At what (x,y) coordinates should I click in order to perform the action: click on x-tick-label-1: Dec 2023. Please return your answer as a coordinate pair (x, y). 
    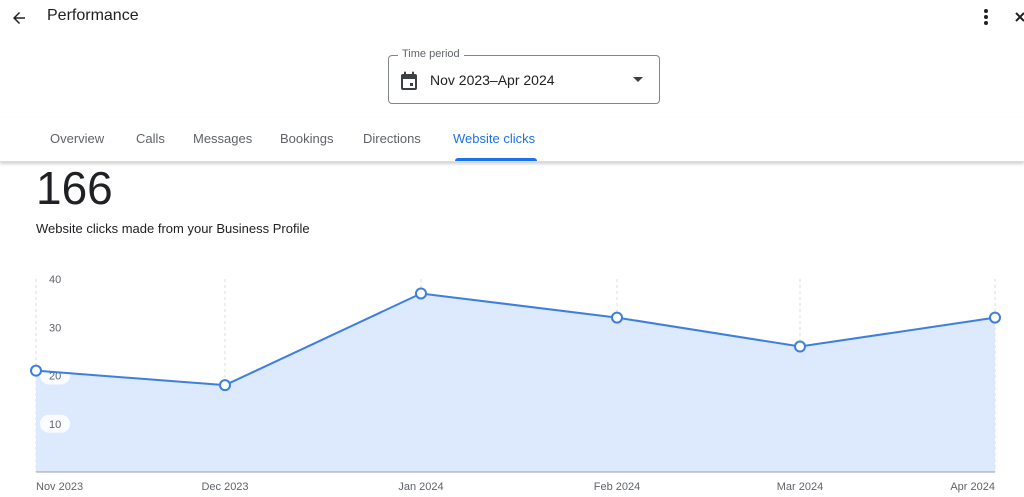
    Looking at the image, I should click on (224, 487).